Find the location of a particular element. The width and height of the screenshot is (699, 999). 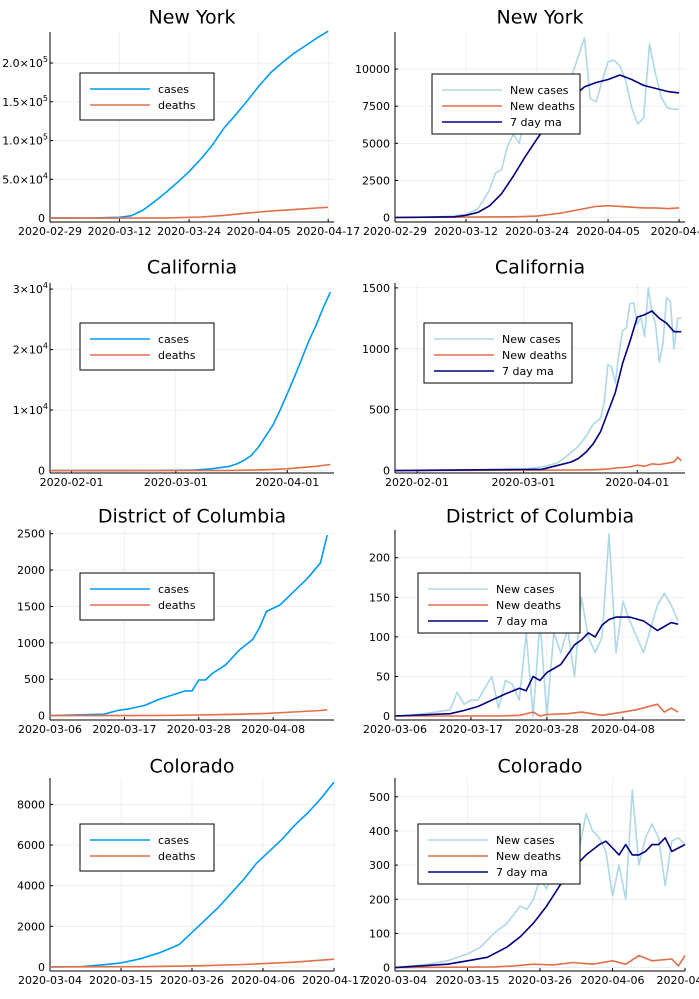

chart-title: California is located at coordinates (540, 268).